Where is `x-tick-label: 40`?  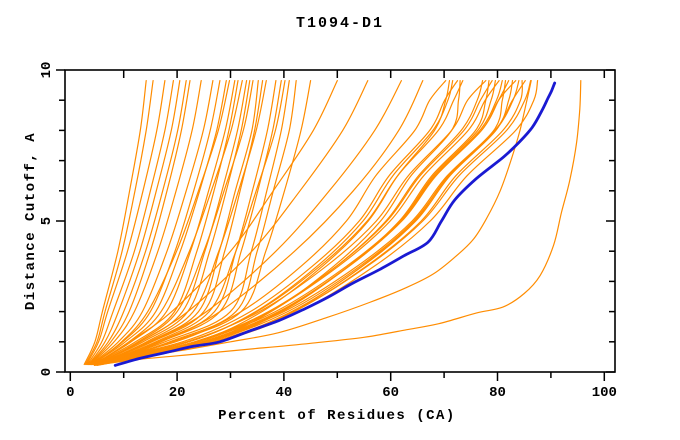
x-tick-label: 40 is located at coordinates (283, 393).